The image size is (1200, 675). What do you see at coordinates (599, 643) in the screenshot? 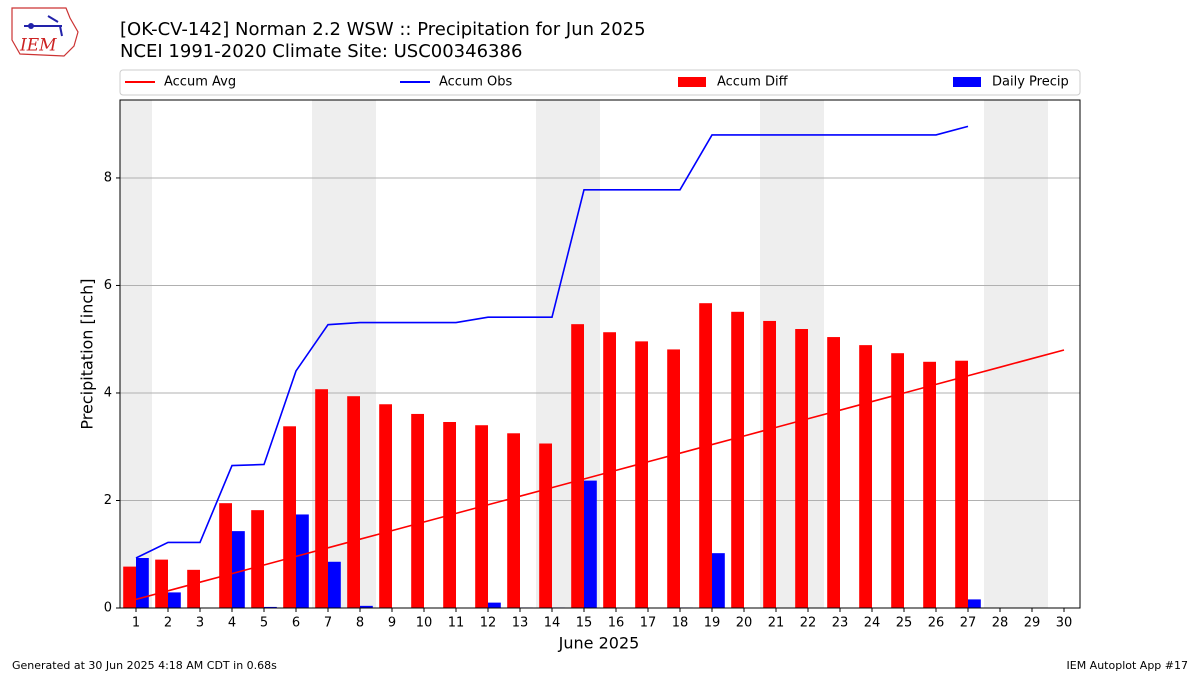
I see `x-axis-label: June 2025` at bounding box center [599, 643].